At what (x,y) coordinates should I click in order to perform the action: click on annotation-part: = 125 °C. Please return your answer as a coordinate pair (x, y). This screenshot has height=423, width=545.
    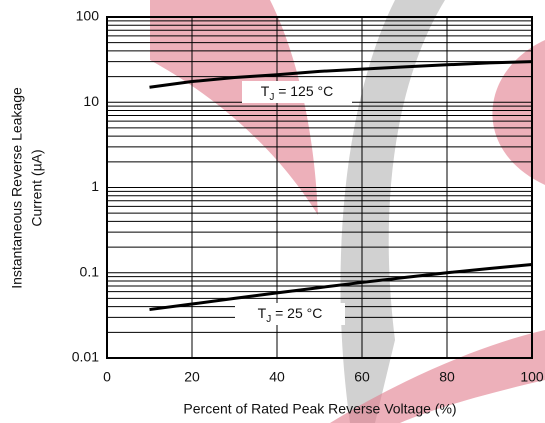
    Looking at the image, I should click on (303, 91).